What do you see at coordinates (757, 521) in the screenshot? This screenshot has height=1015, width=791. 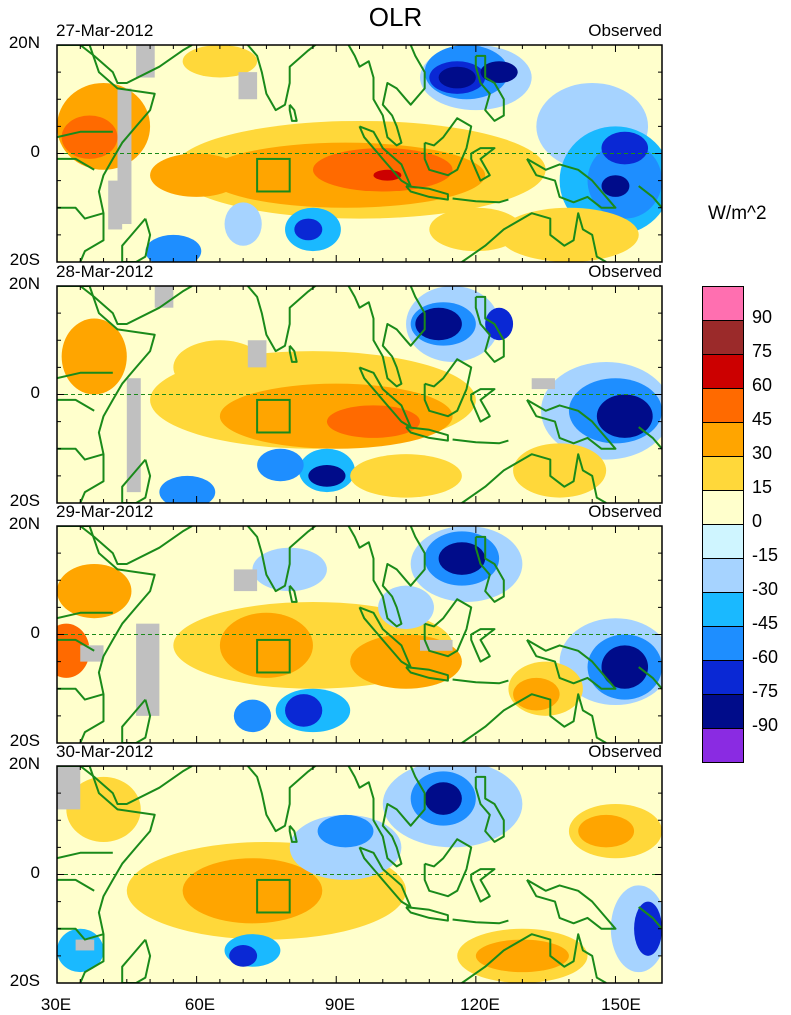 I see `colorbar-tick-label: 0` at bounding box center [757, 521].